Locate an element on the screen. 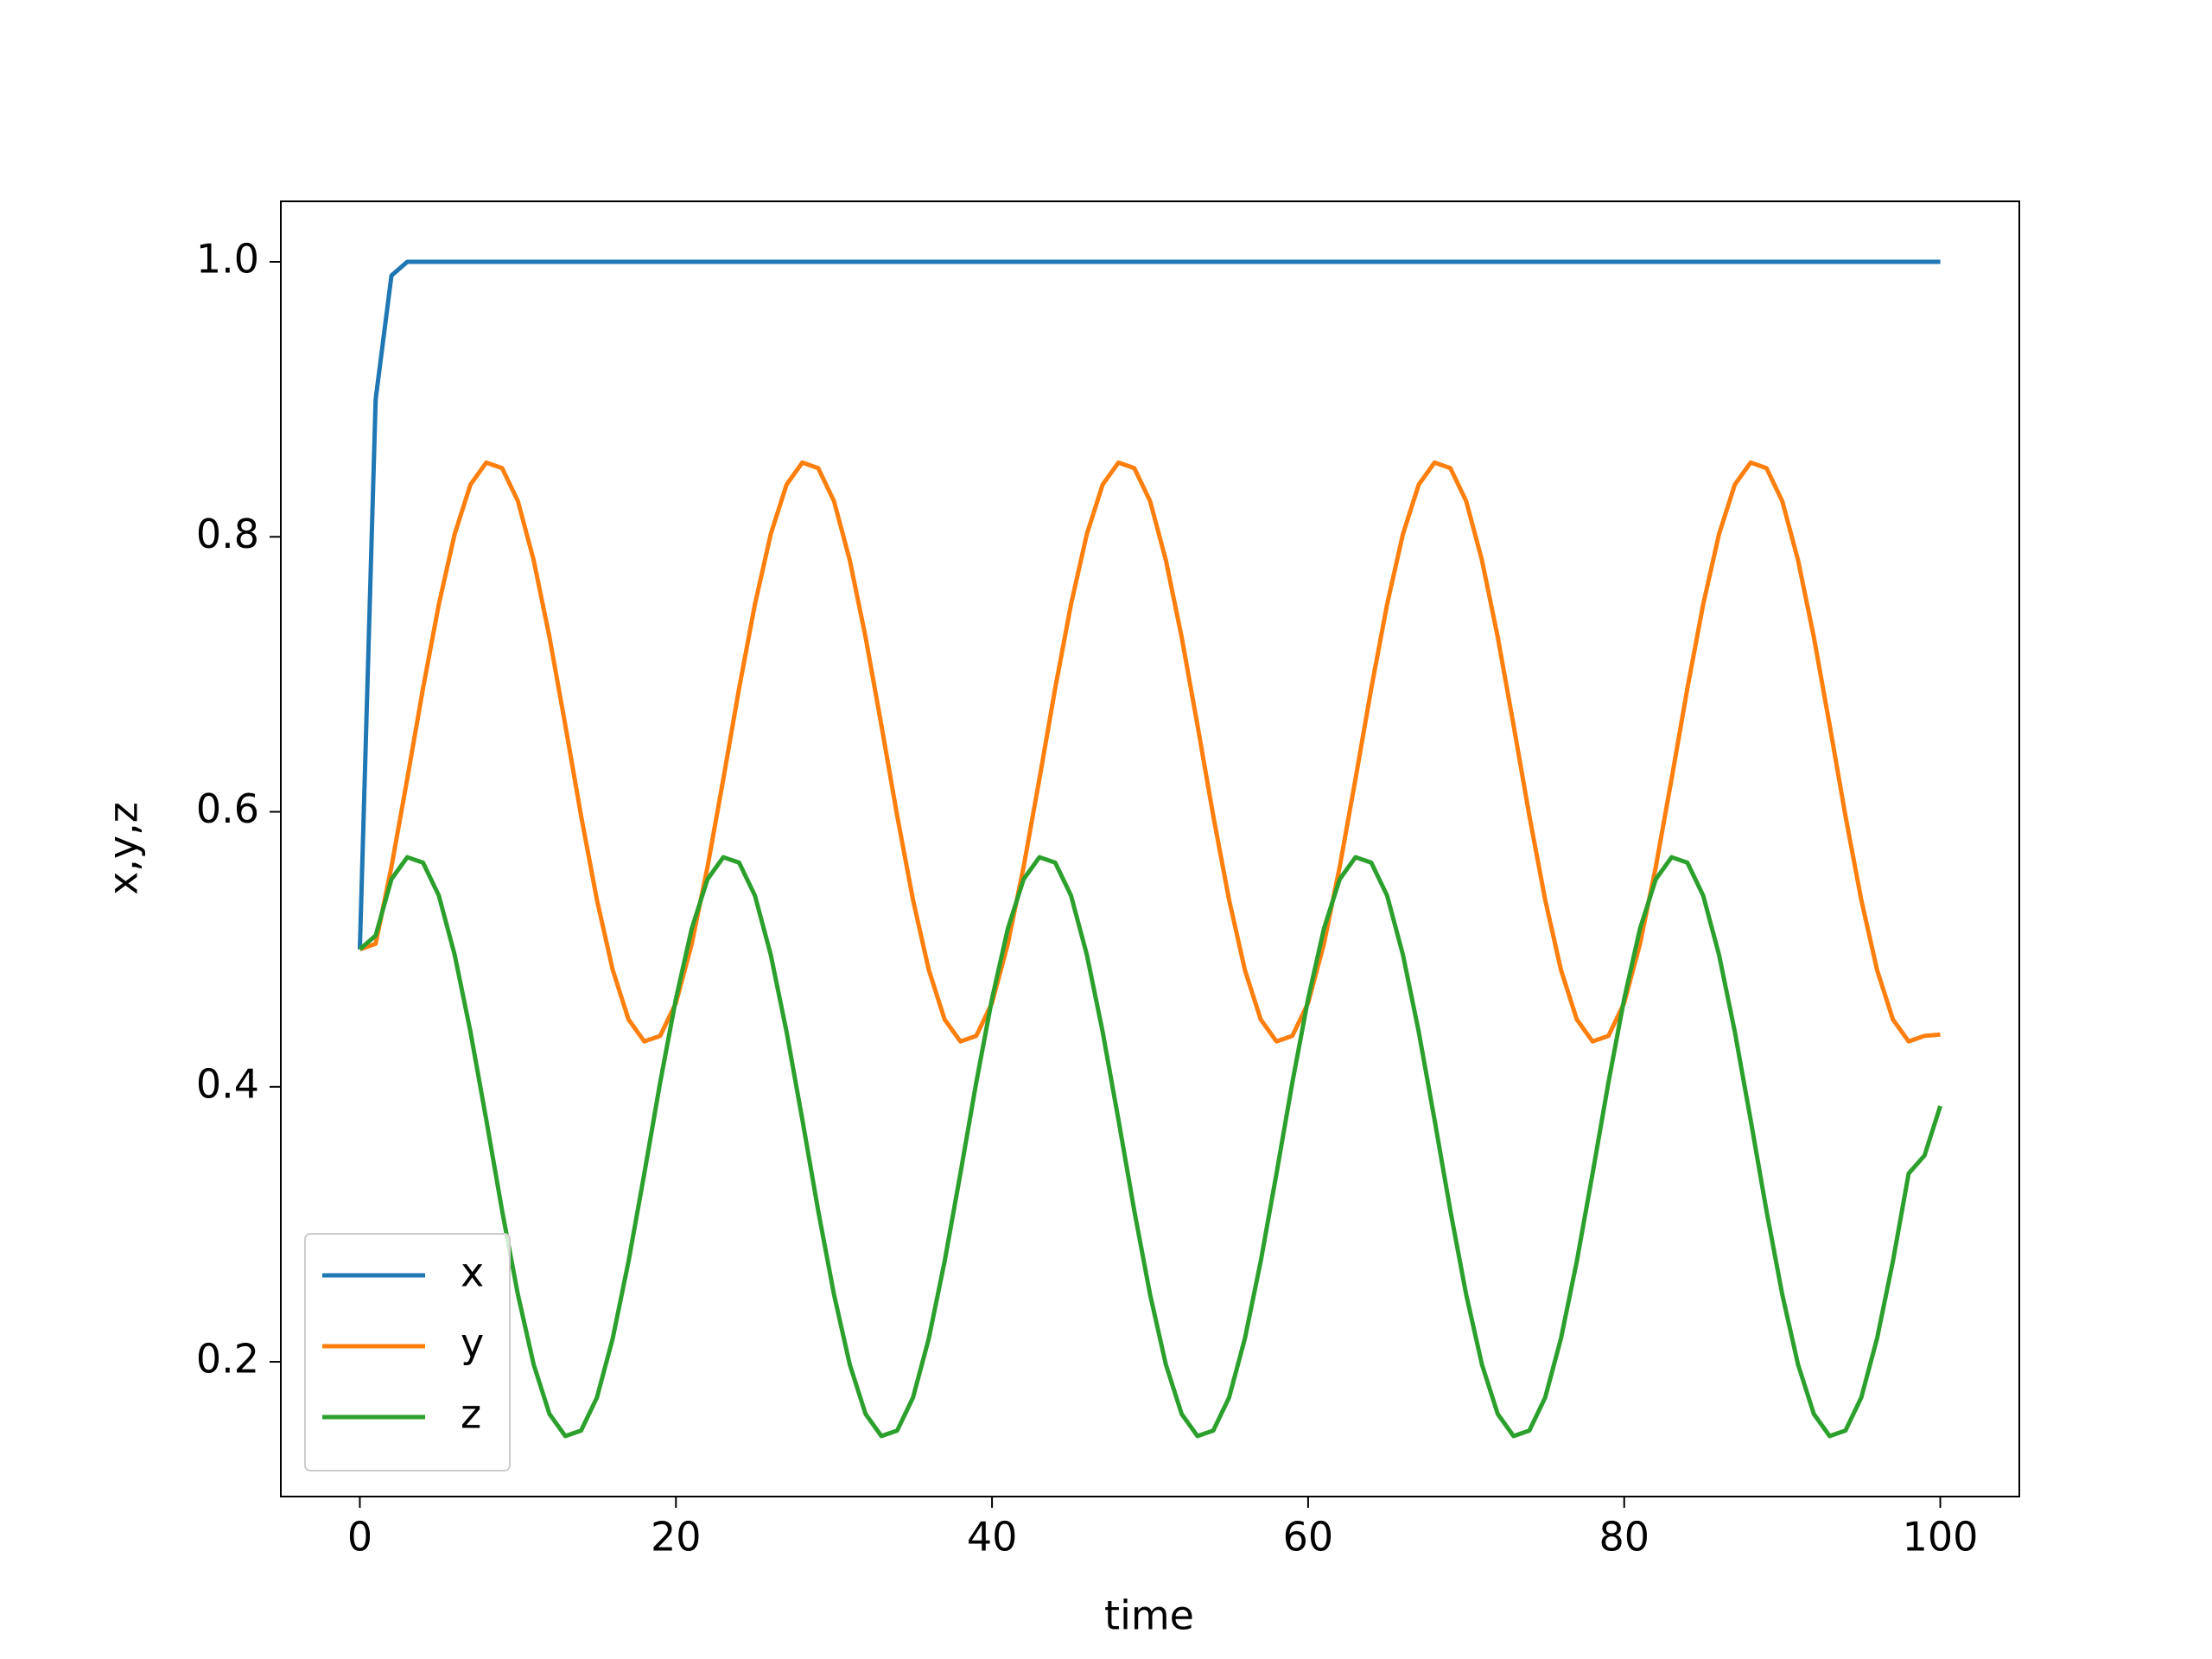 Image resolution: width=2212 pixels, height=1659 pixels. x-tick-label: 40 is located at coordinates (992, 1537).